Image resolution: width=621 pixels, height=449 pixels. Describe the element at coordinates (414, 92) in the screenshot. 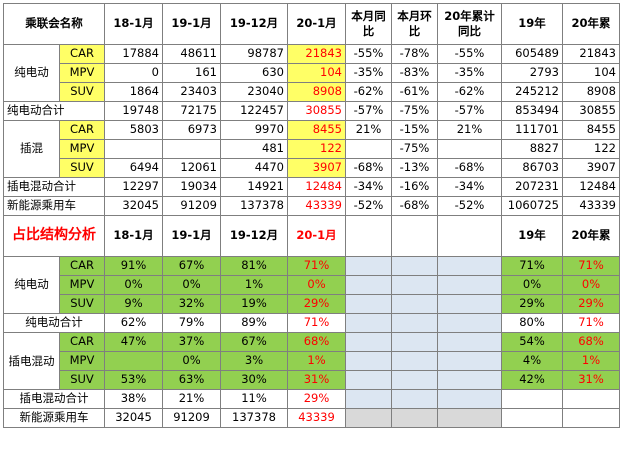

I see `cell: -61%` at that location.